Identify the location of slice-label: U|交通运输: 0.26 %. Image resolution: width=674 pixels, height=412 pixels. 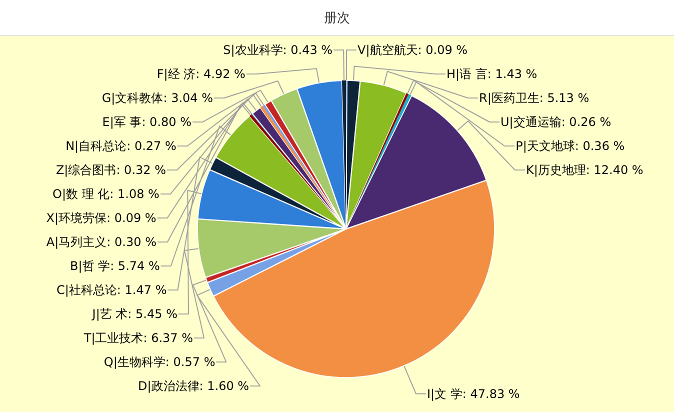
(556, 122).